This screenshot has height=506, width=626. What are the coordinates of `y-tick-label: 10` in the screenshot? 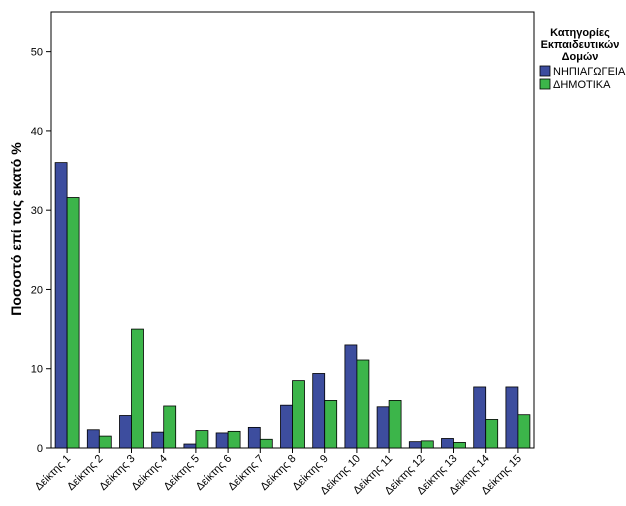 It's located at (37, 370).